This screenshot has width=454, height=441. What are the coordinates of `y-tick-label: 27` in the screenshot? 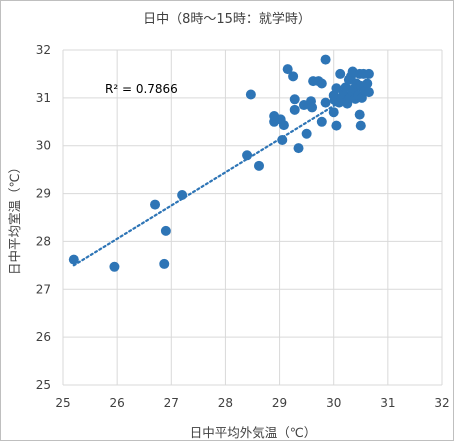 It's located at (43, 289).